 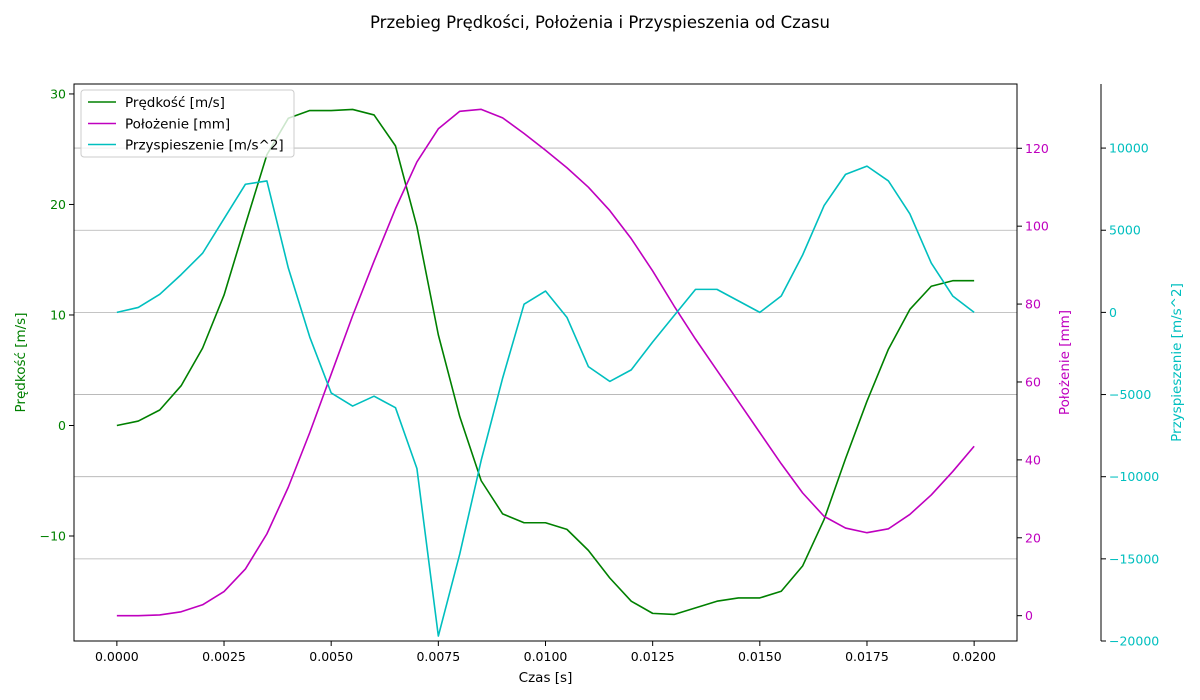 What do you see at coordinates (117, 656) in the screenshot?
I see `x-tick-label: 0.0000` at bounding box center [117, 656].